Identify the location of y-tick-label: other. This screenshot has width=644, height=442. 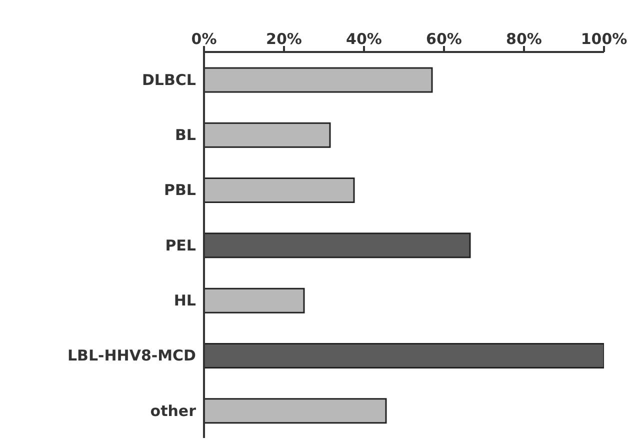
(173, 411).